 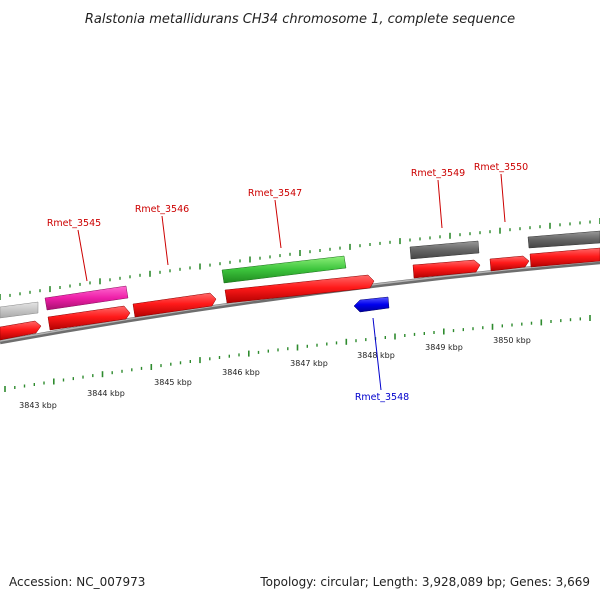 I want to click on gene-label-rmet-3546: Rmet_3546, so click(x=162, y=209).